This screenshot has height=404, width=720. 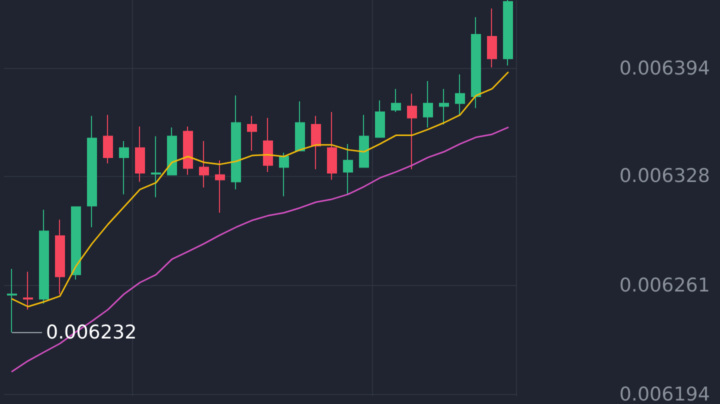 I want to click on y-tick-label: 0.006261, so click(x=664, y=285).